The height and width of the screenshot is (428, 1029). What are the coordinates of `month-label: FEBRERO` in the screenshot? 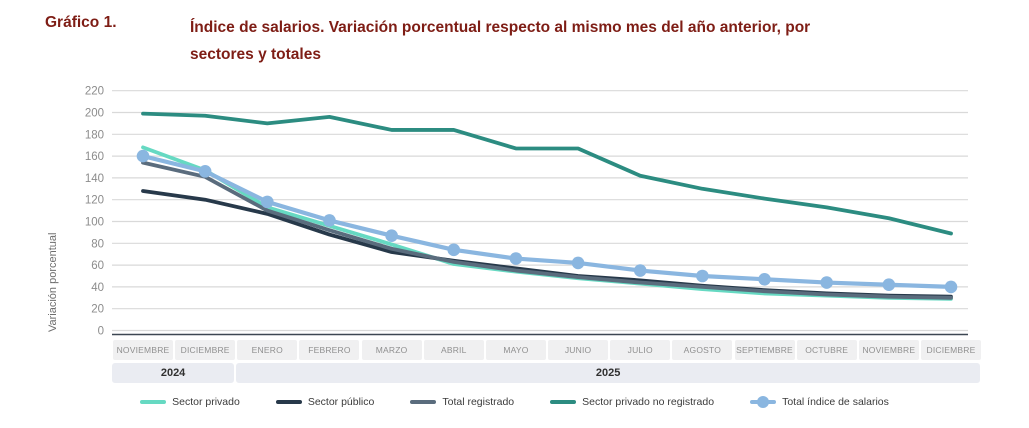 It's located at (329, 350).